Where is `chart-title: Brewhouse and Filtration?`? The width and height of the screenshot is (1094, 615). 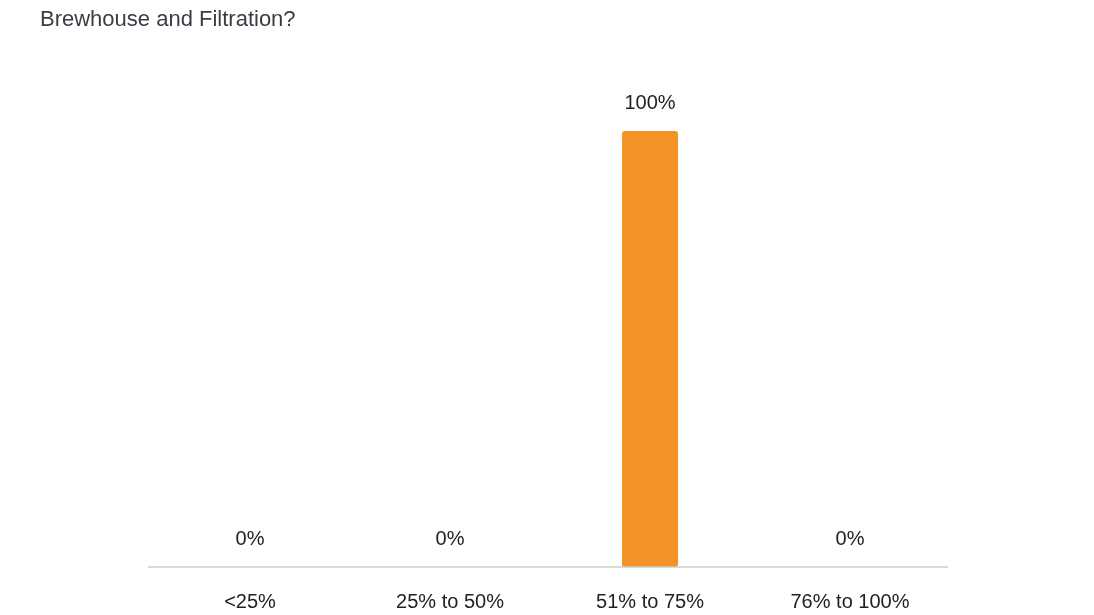
chart-title: Brewhouse and Filtration? is located at coordinates (168, 18).